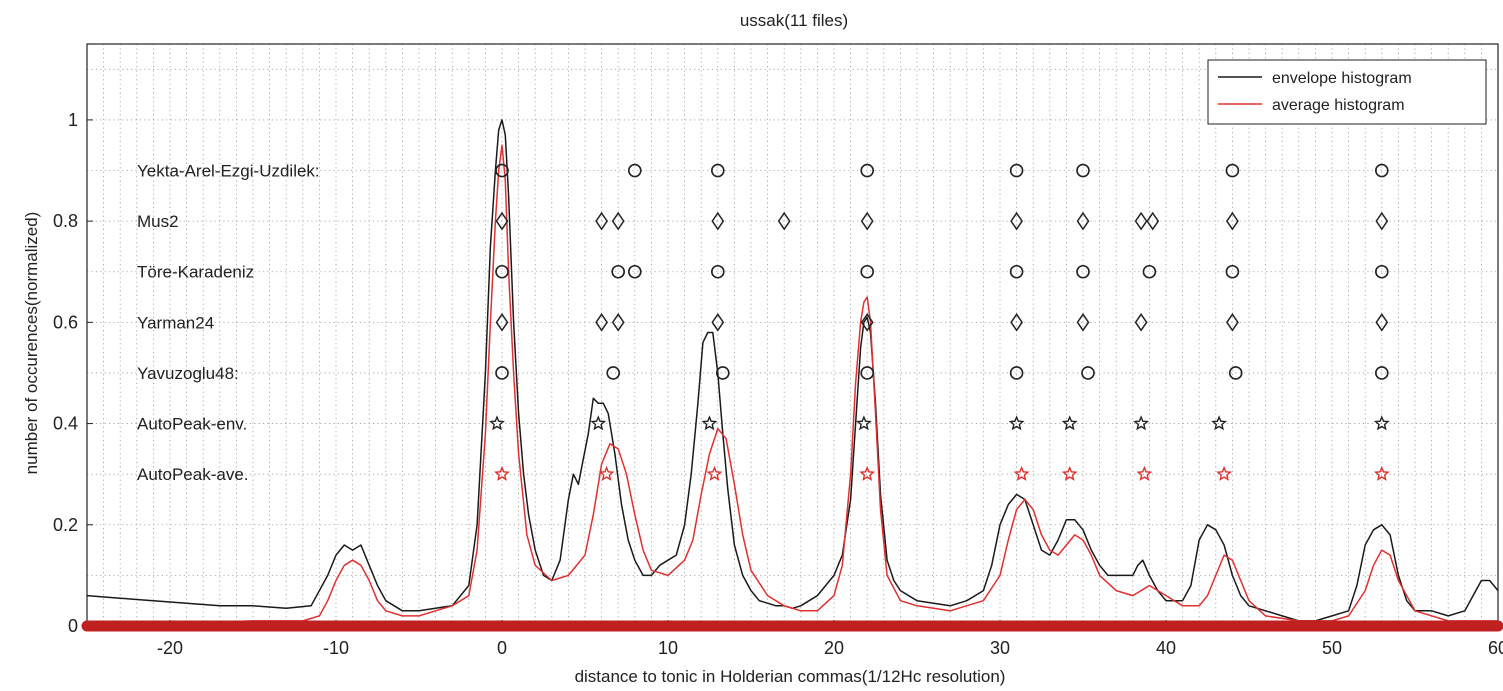  What do you see at coordinates (158, 221) in the screenshot?
I see `marker-row-label: Mus2` at bounding box center [158, 221].